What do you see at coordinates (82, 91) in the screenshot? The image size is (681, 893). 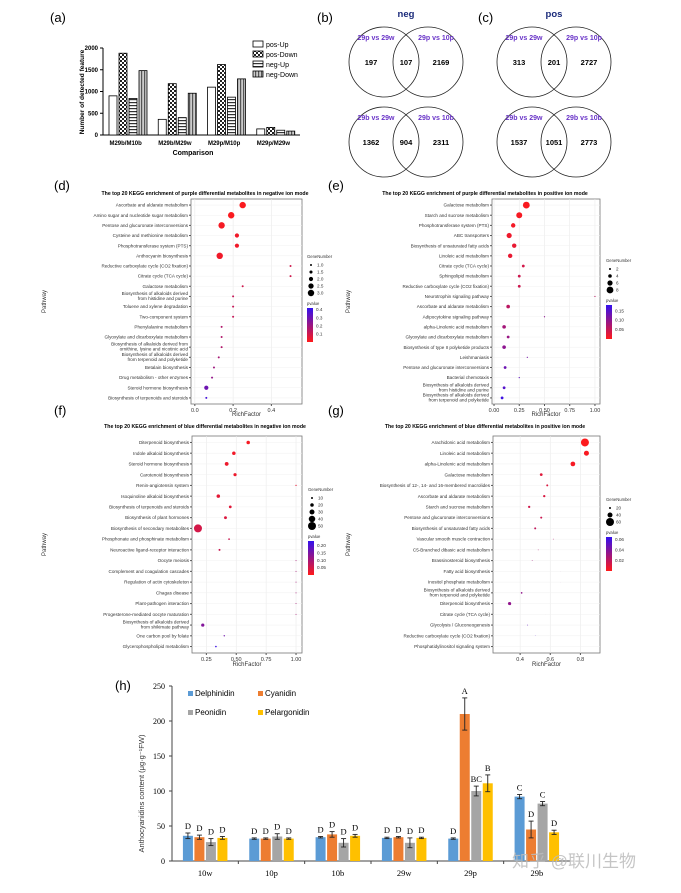 I see `y-axis-label: Number of detected feature` at bounding box center [82, 91].